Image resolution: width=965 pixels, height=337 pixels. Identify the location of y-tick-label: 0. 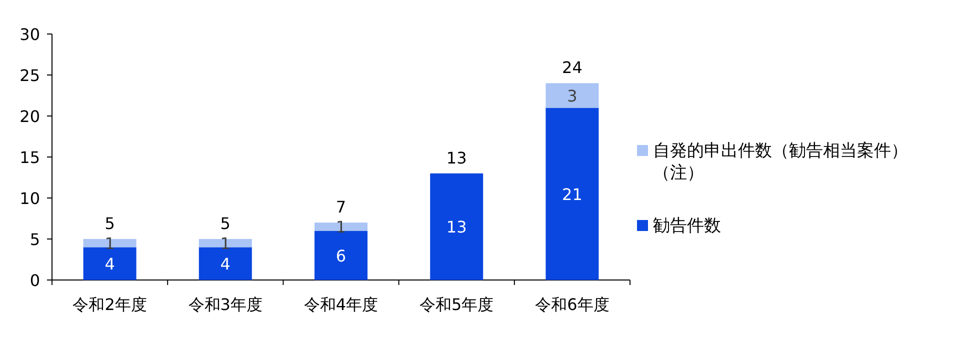
(35, 280).